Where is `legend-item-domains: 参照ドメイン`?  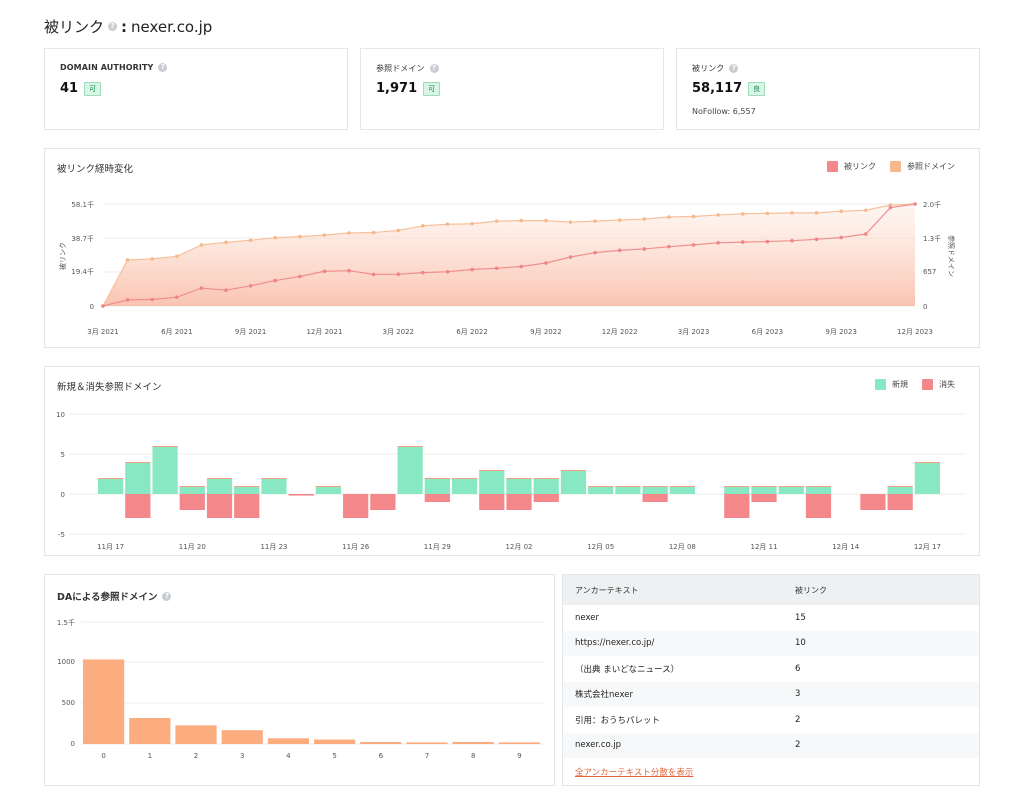
legend-item-domains: 参照ドメイン is located at coordinates (922, 166).